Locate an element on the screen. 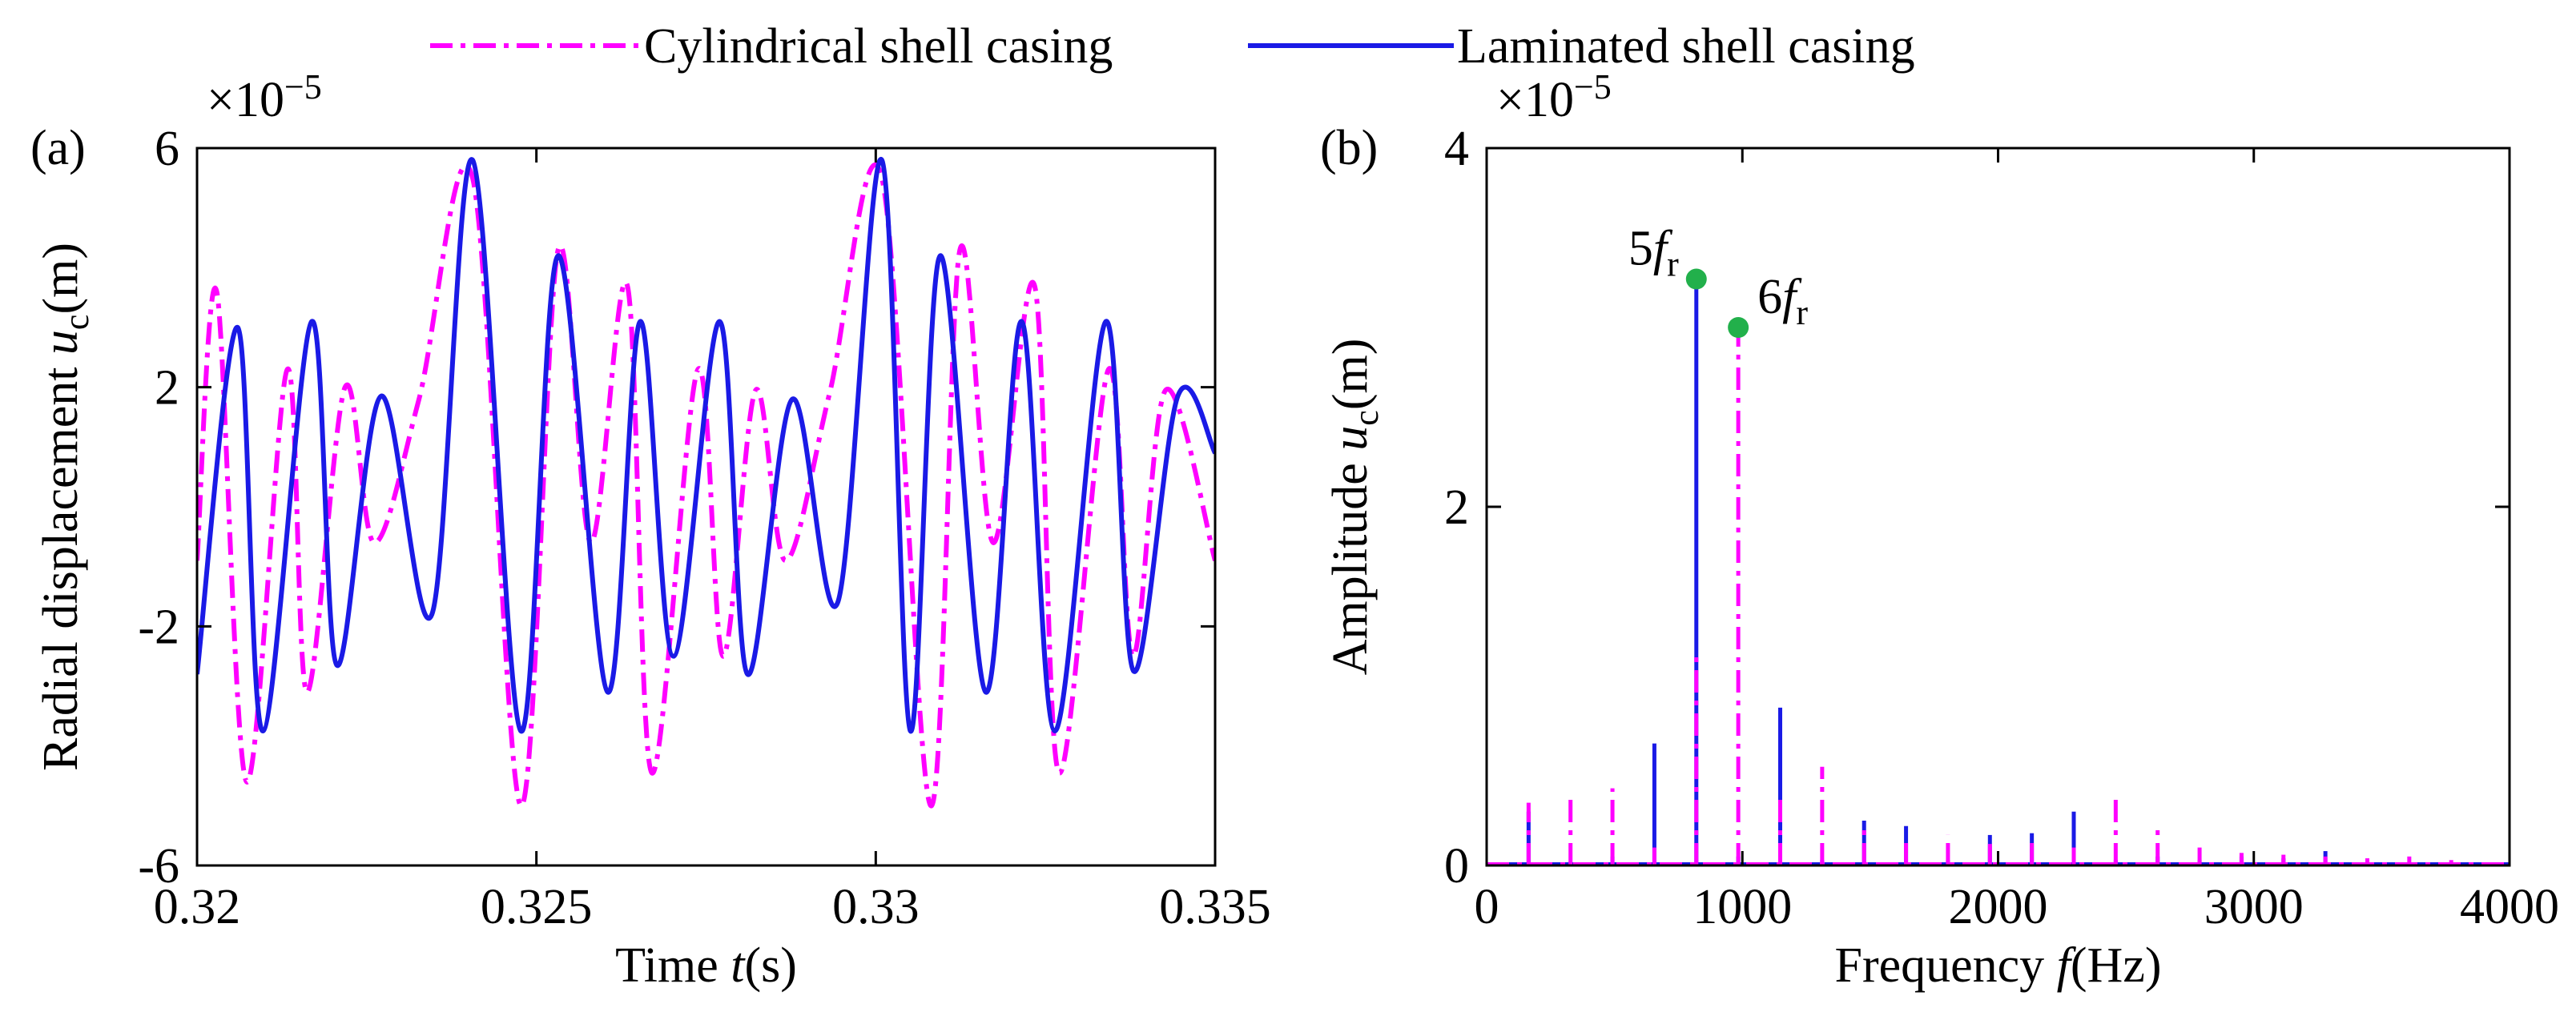  panel-label: (a) is located at coordinates (58, 148).